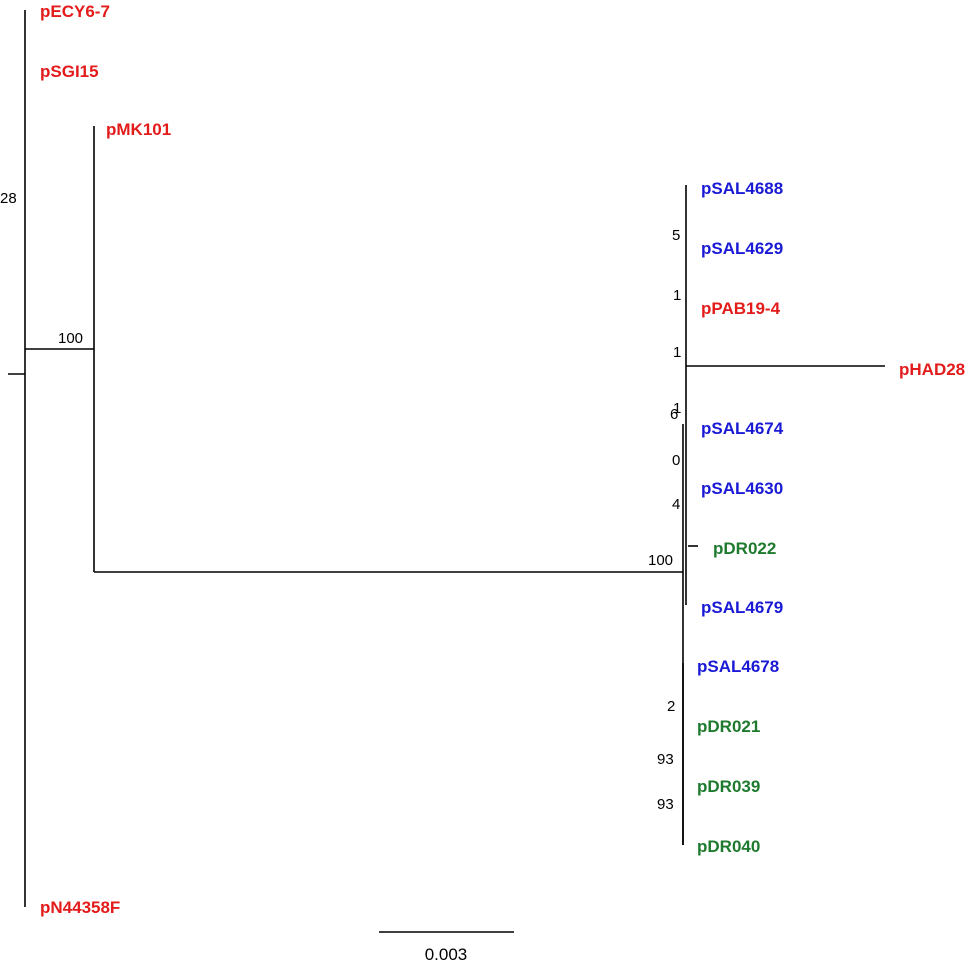 This screenshot has height=962, width=975. I want to click on support-value-28: 28, so click(8, 198).